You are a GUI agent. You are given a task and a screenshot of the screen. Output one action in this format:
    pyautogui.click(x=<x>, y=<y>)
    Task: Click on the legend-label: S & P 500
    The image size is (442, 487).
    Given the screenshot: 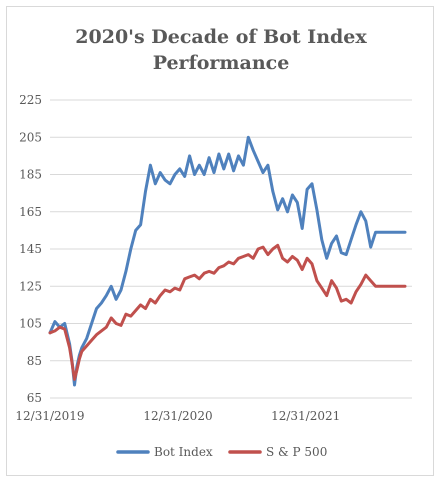 What is the action you would take?
    pyautogui.click(x=296, y=452)
    